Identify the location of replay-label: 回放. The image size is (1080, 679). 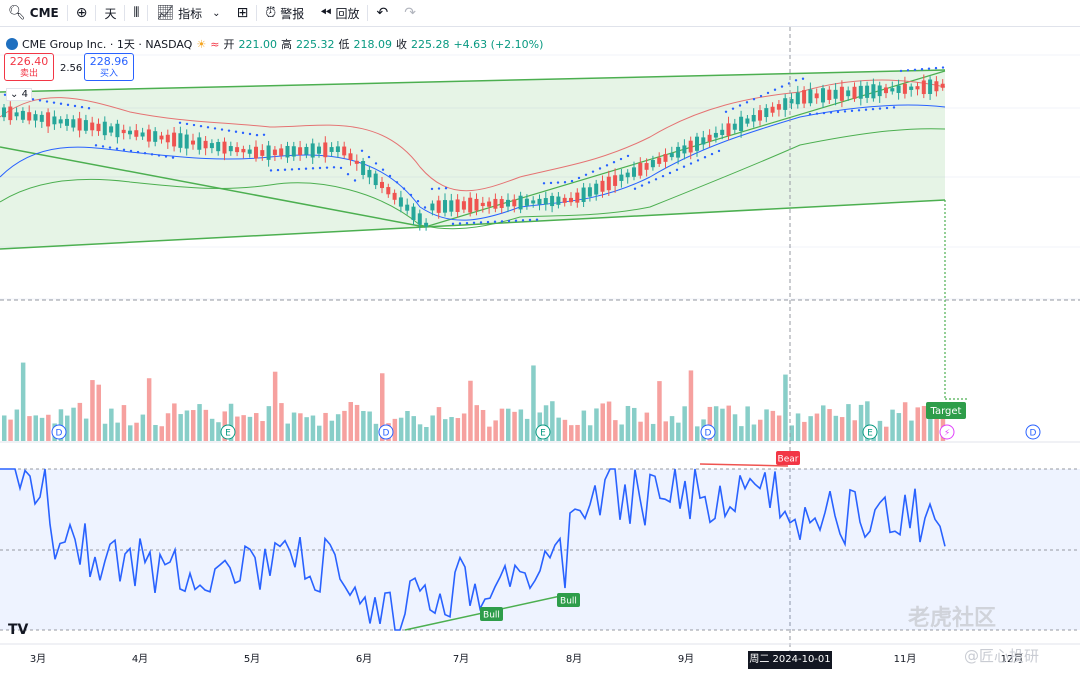
(347, 13).